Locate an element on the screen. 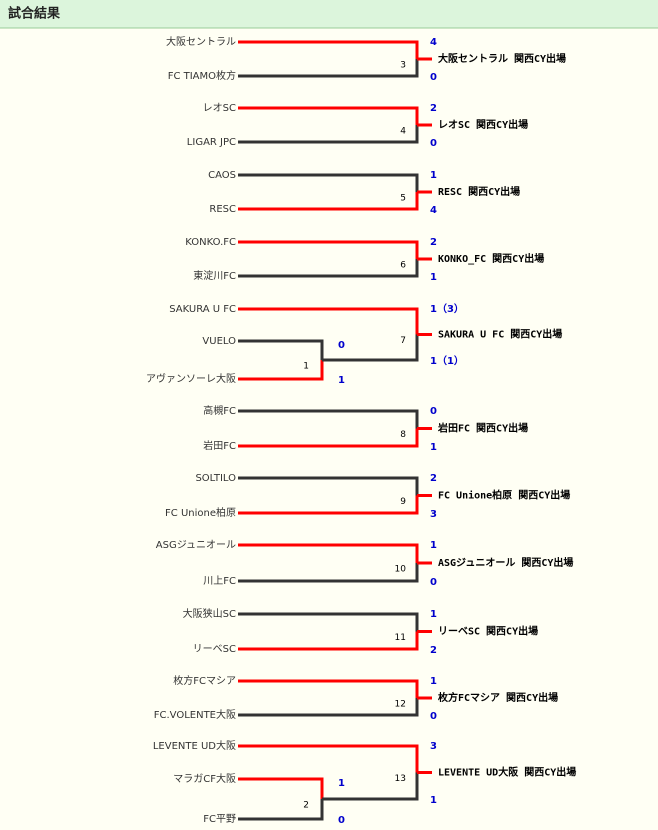 This screenshot has width=658, height=830. team-name: LIGAR JPC is located at coordinates (211, 142).